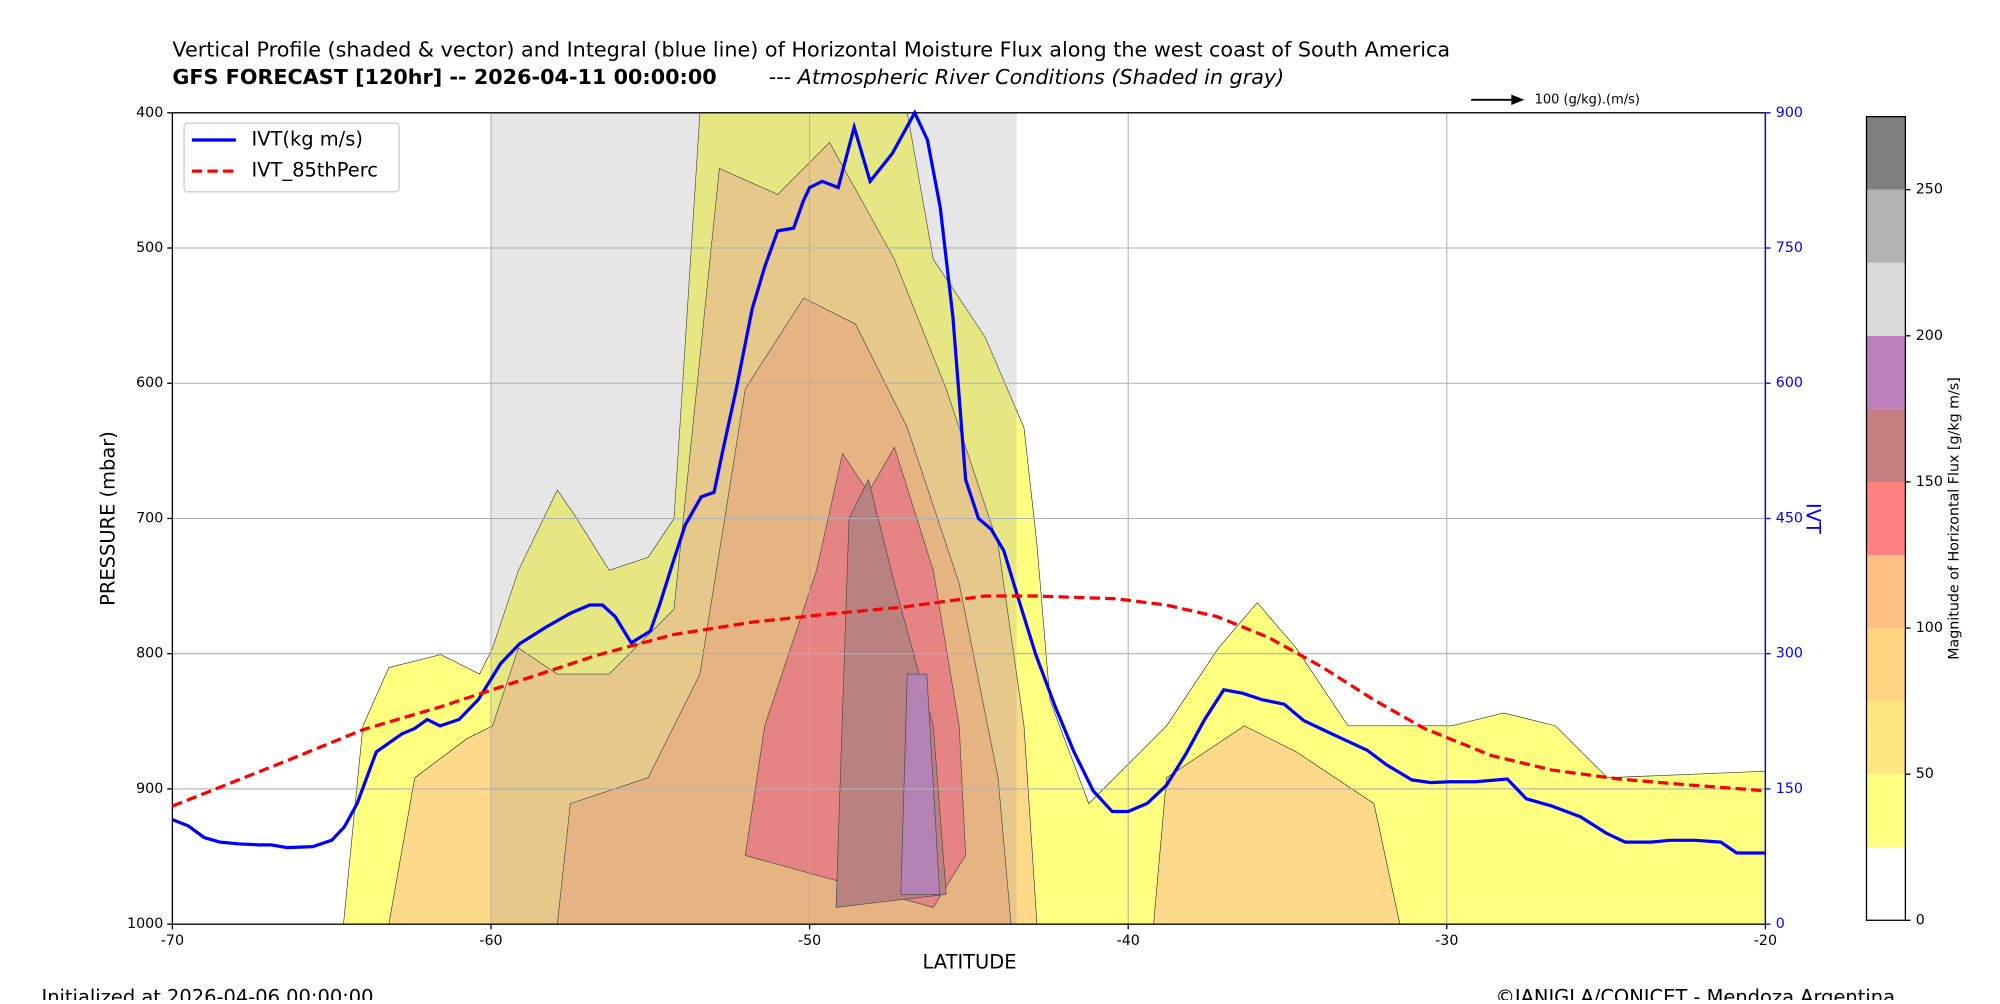  Describe the element at coordinates (1780, 924) in the screenshot. I see `y2-tick-label: 0` at that location.